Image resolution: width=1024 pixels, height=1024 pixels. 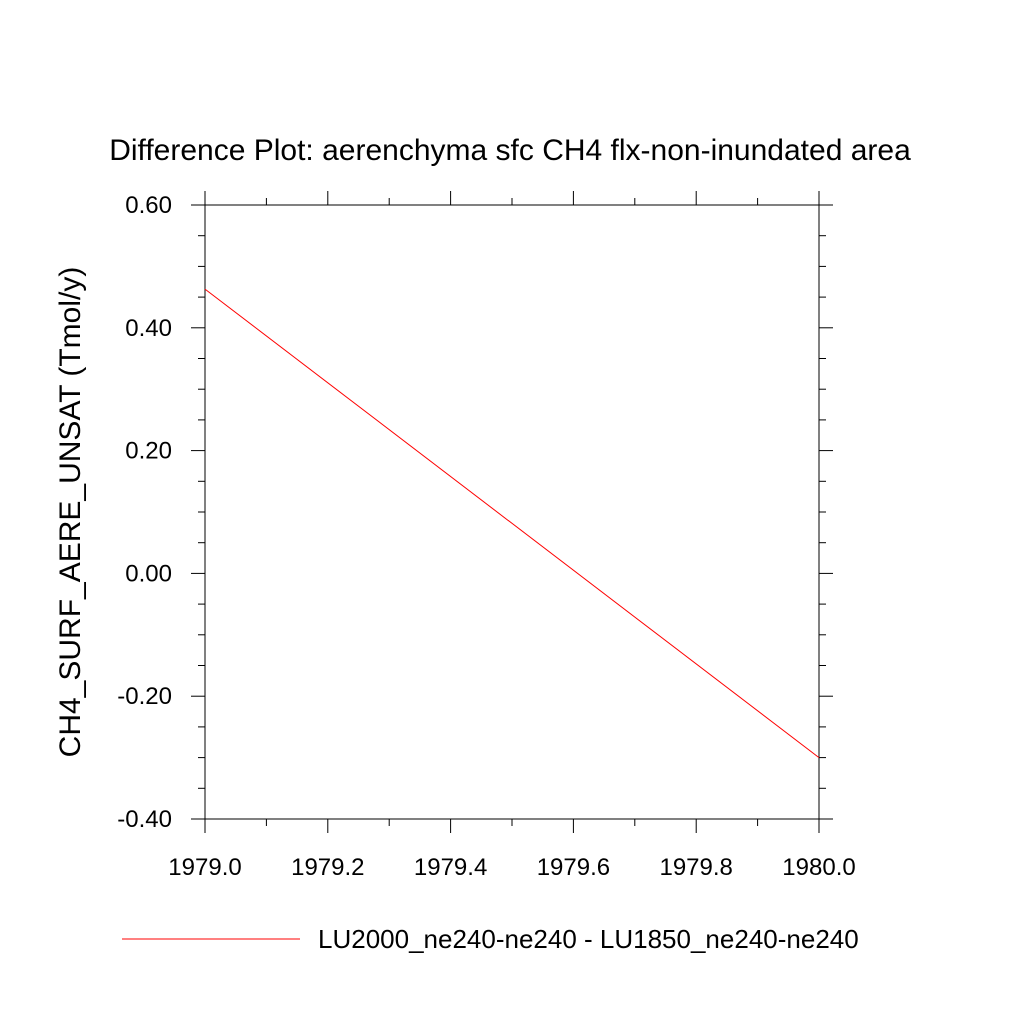 What do you see at coordinates (148, 451) in the screenshot?
I see `y-tick-label: 0.20` at bounding box center [148, 451].